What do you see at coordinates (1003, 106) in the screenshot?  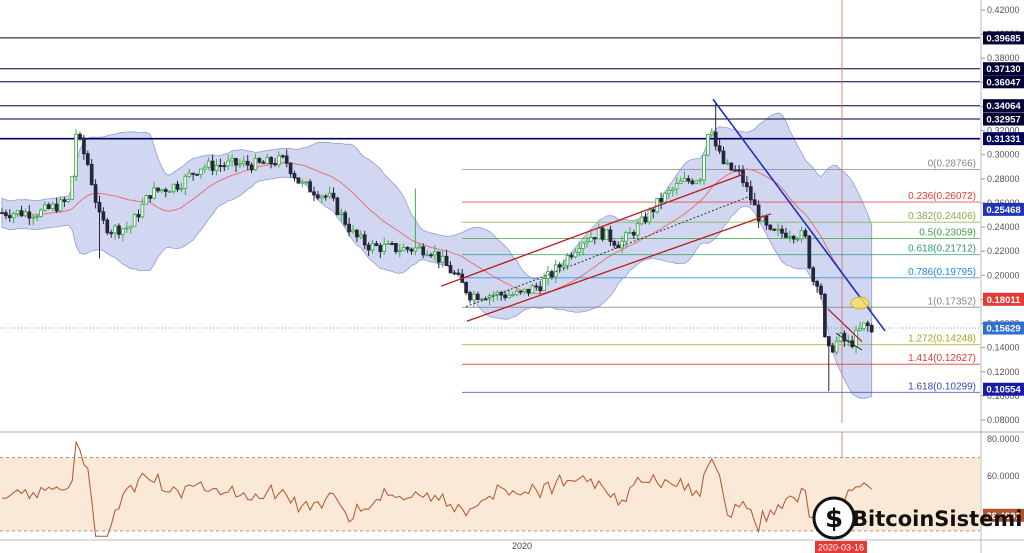 I see `level-price-badge: 0.34064` at bounding box center [1003, 106].